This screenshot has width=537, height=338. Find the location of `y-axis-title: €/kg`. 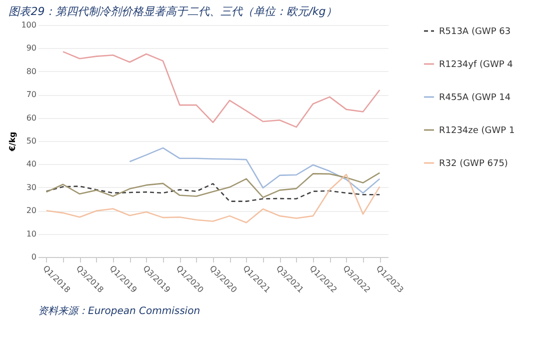

y-axis-title: €/kg is located at coordinates (13, 141).